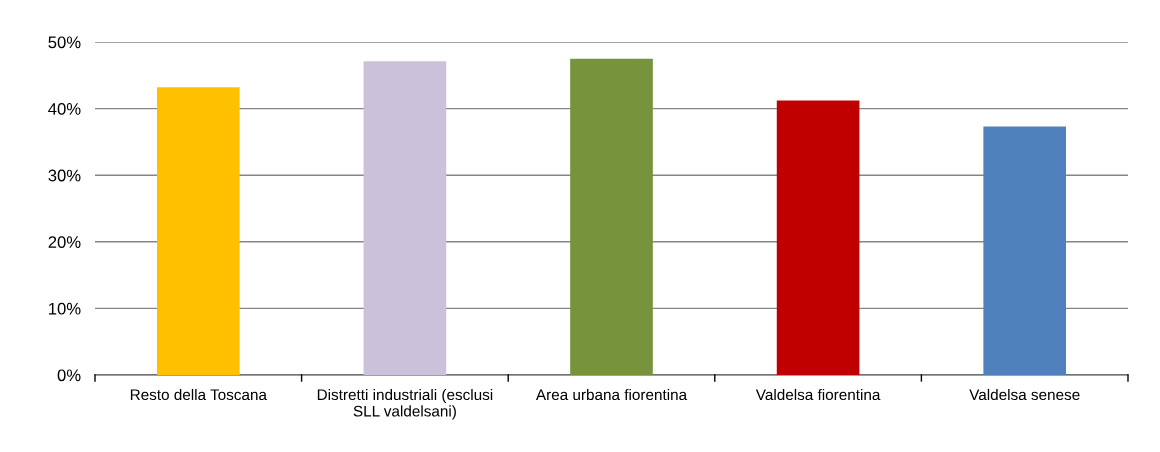 The height and width of the screenshot is (452, 1160). What do you see at coordinates (65, 308) in the screenshot?
I see `y-tick-label: 10%` at bounding box center [65, 308].